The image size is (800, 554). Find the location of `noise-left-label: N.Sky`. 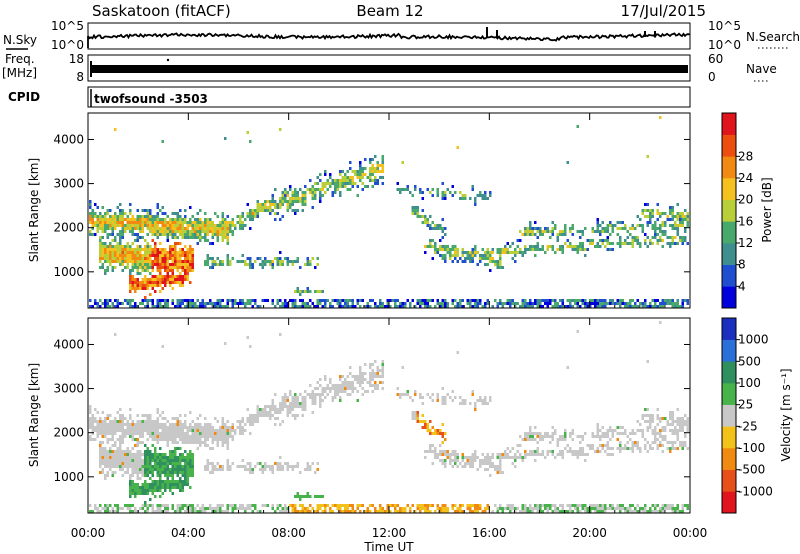

noise-left-label: N.Sky is located at coordinates (20, 40).